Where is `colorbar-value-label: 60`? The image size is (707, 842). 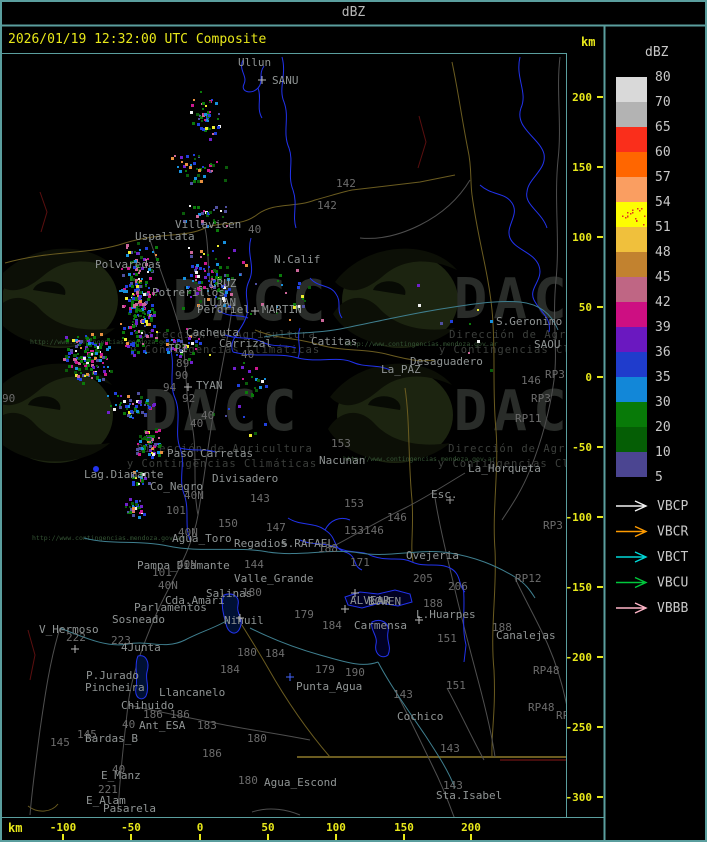
colorbar-value-label: 60 is located at coordinates (663, 152).